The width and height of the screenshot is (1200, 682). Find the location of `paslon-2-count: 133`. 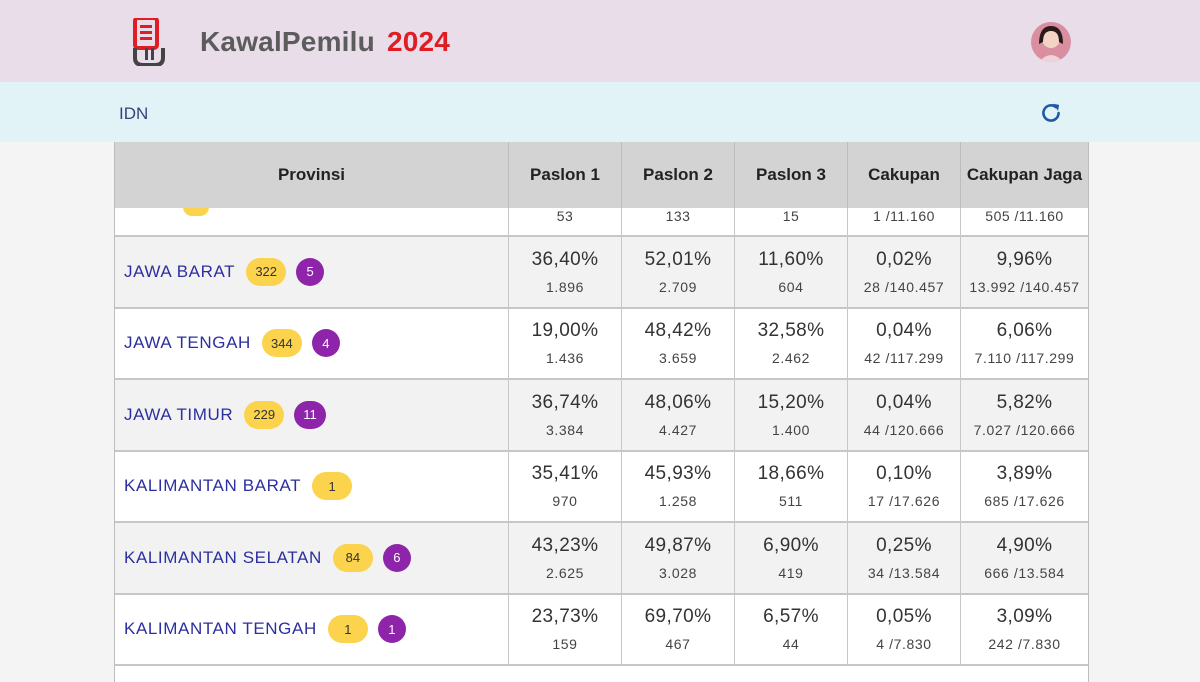

paslon-2-count: 133 is located at coordinates (678, 221).